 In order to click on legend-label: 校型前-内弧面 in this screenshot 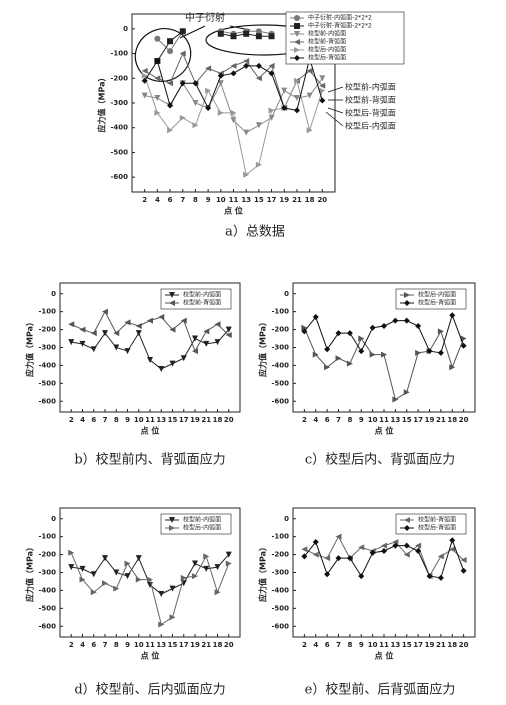, I will do `click(327, 34)`.